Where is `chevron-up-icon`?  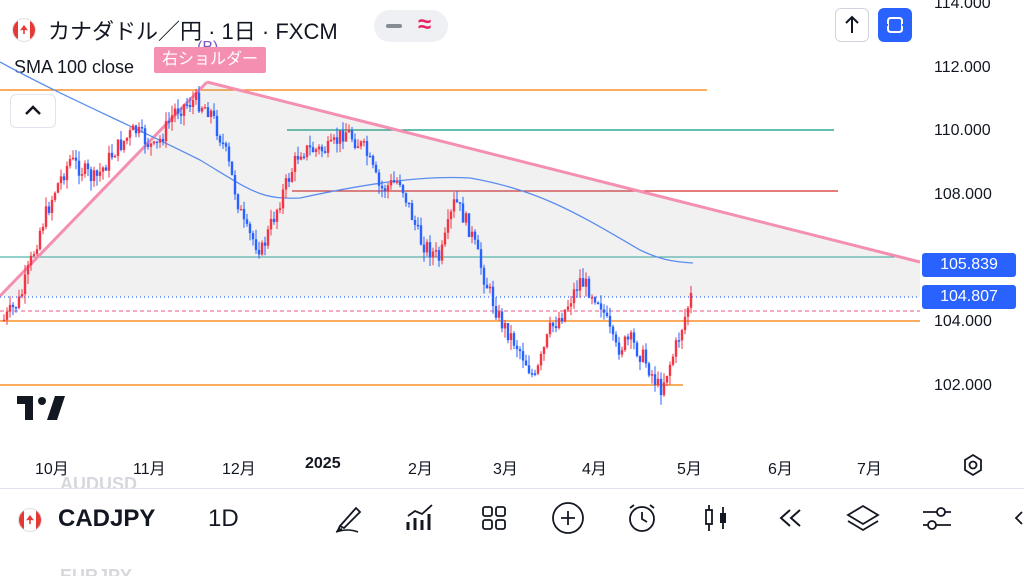
chevron-up-icon is located at coordinates (33, 110).